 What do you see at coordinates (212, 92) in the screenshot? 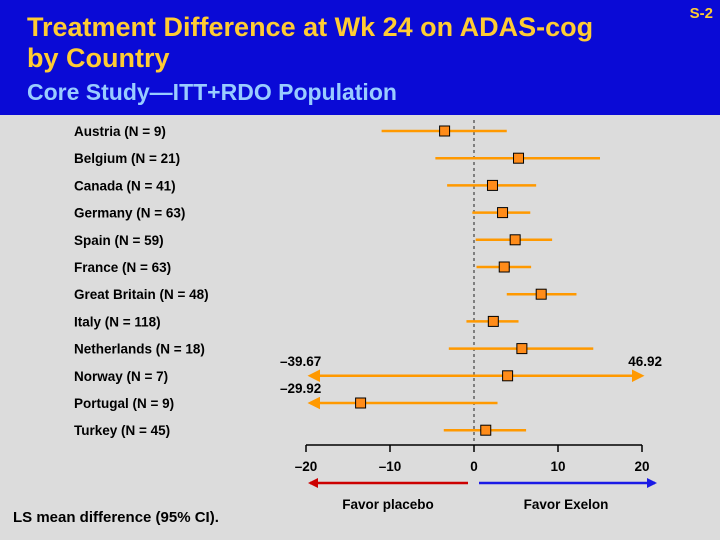
I see `slide-subtitle: Core Study—ITT+RDO Population` at bounding box center [212, 92].